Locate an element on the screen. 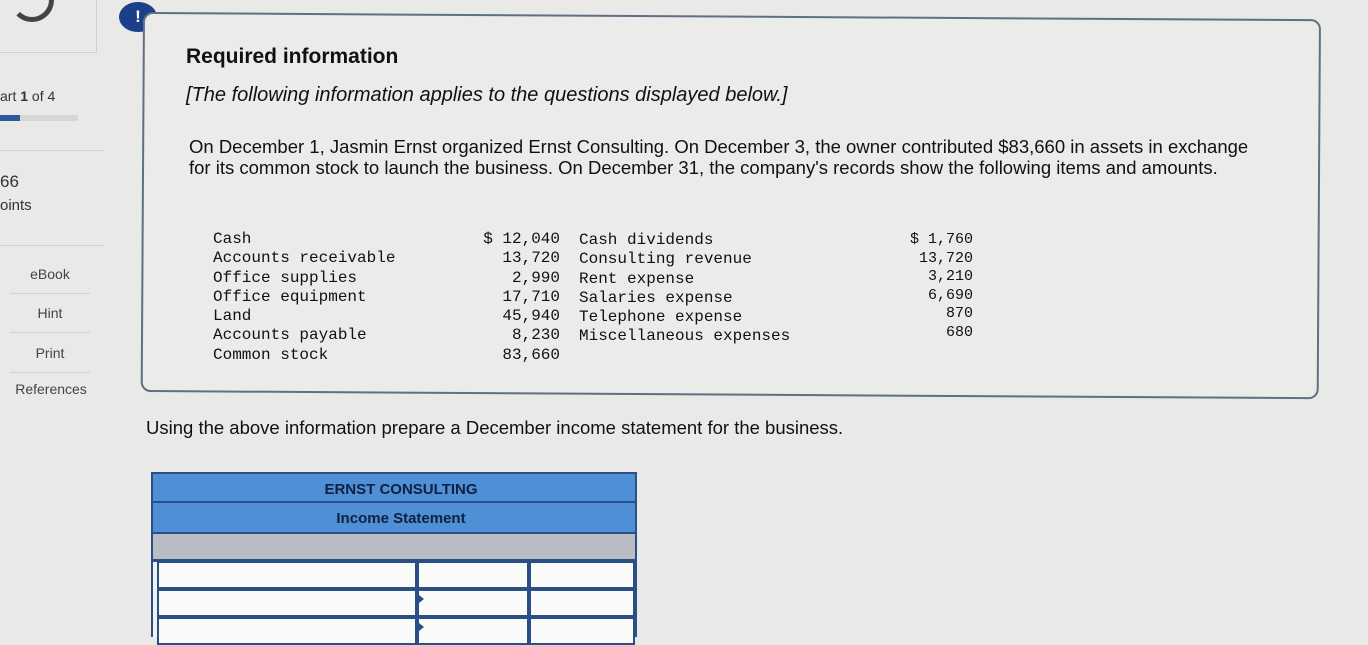  references-button: References is located at coordinates (51, 389).